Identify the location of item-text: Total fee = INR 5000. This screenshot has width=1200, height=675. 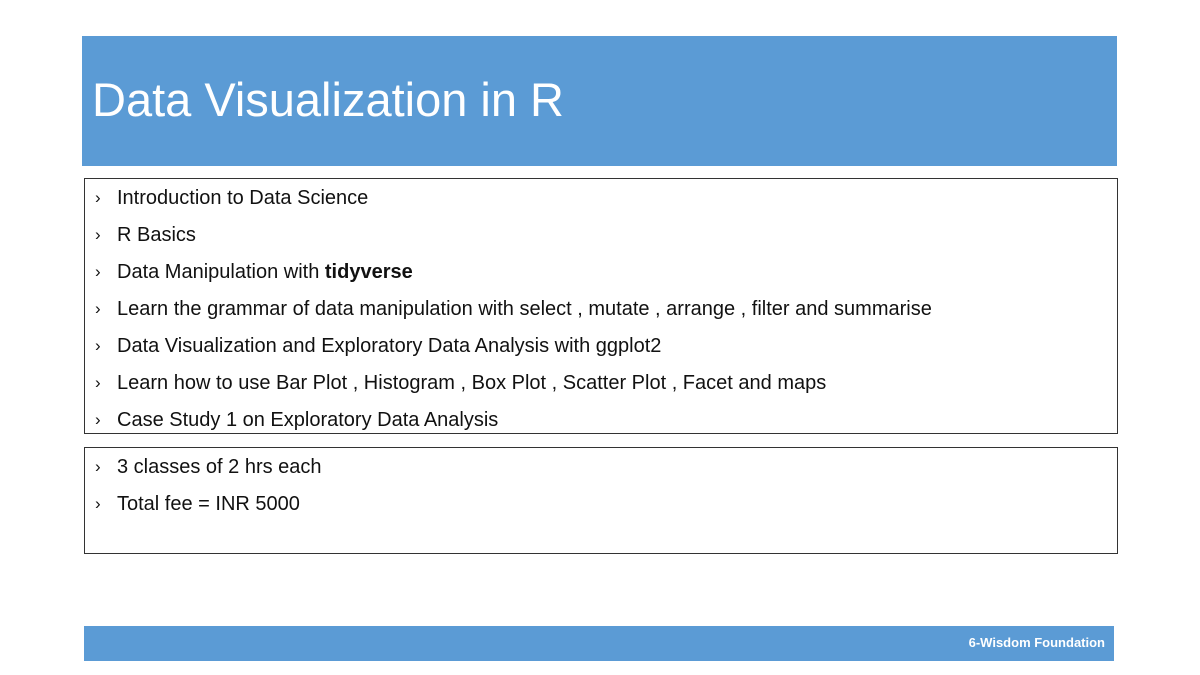
(208, 504).